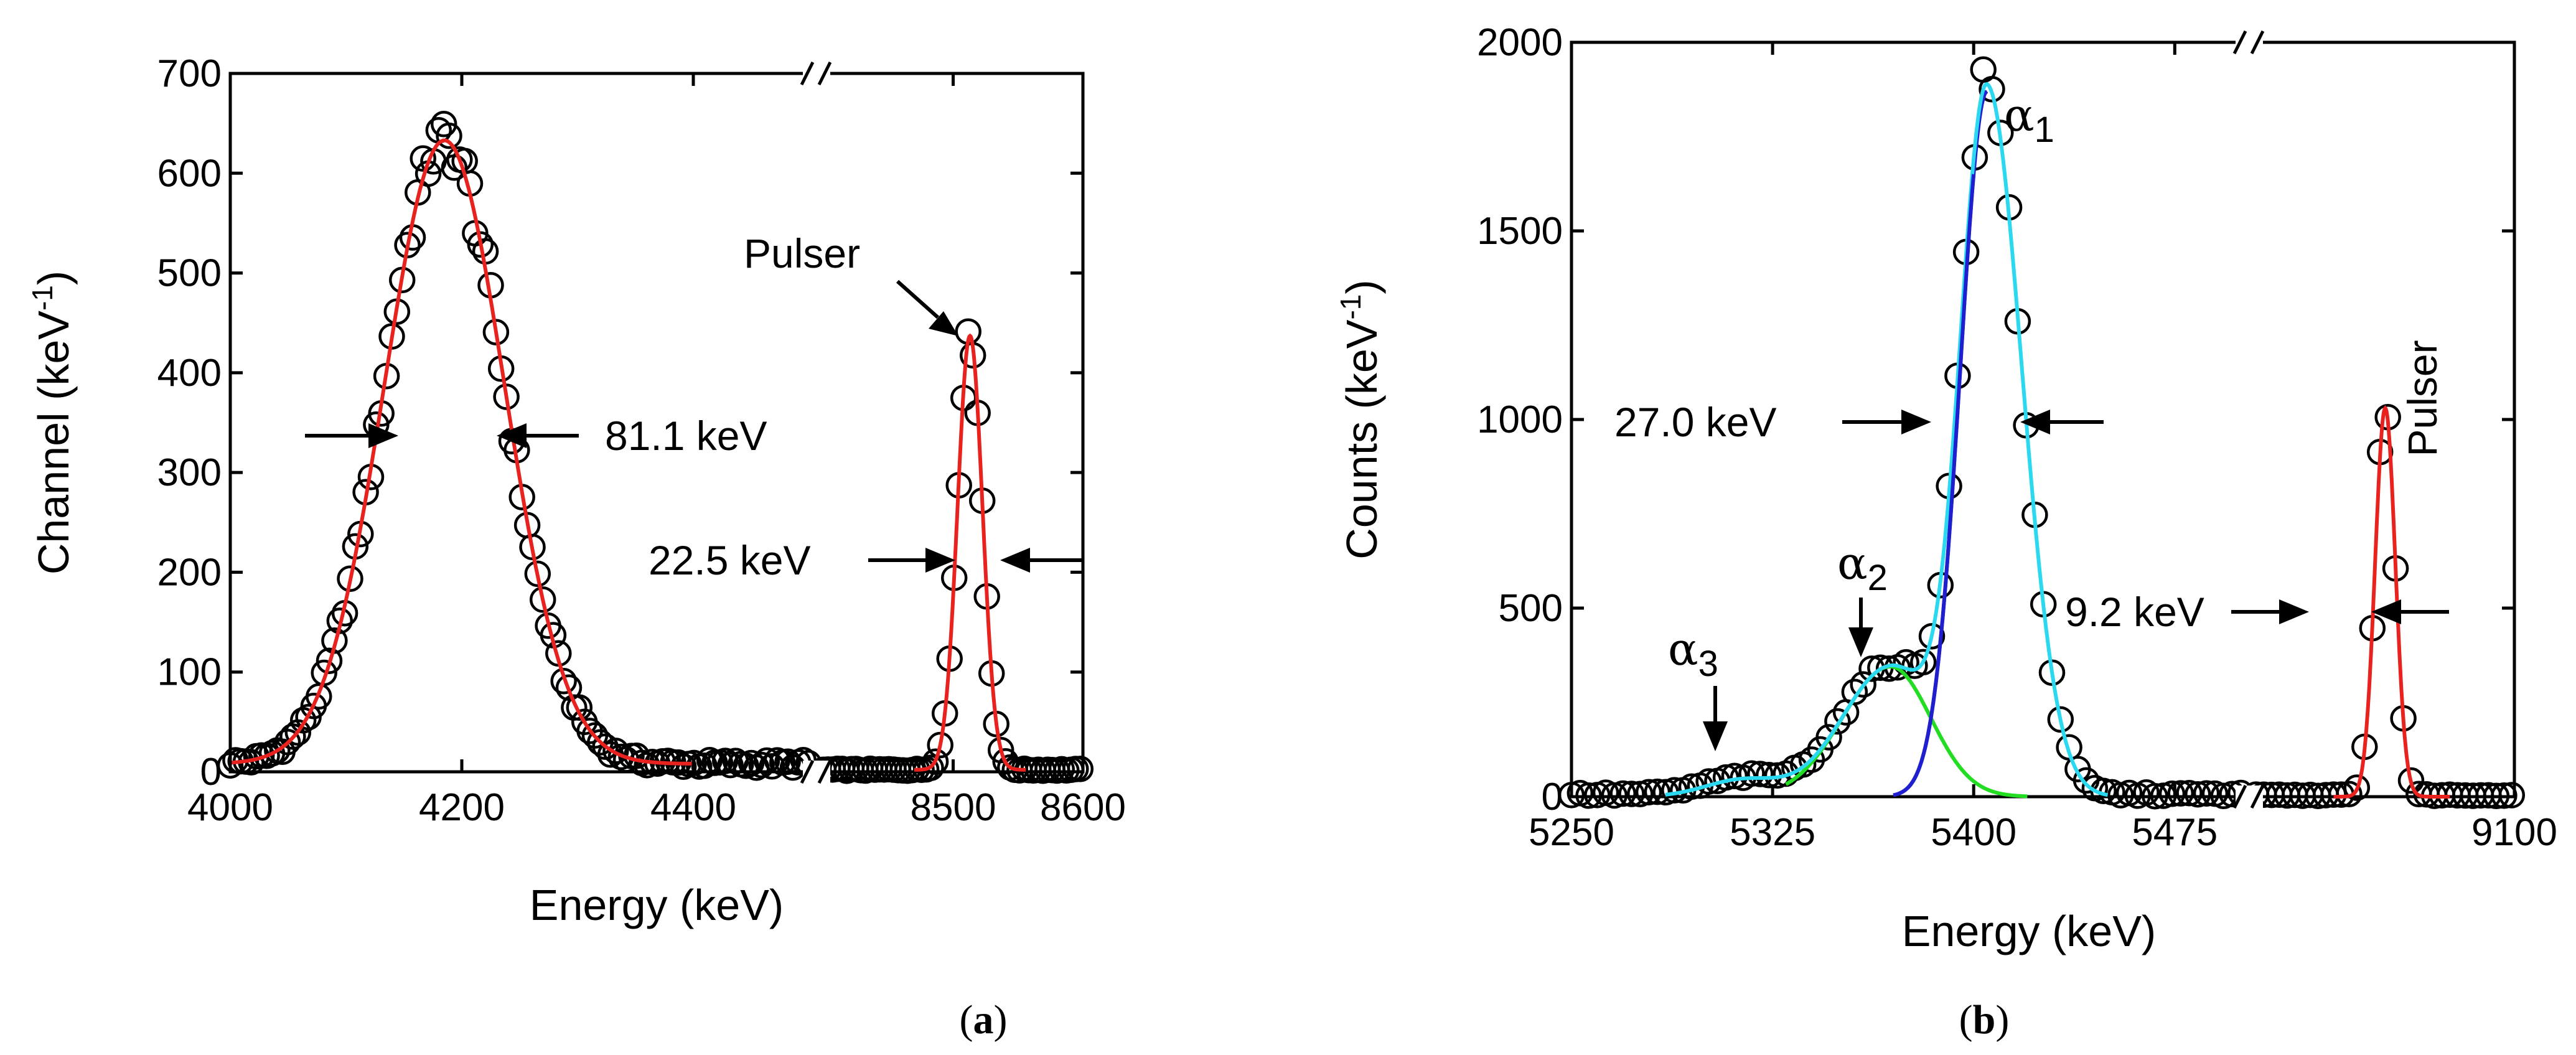 The width and height of the screenshot is (2576, 1055). Describe the element at coordinates (1360, 419) in the screenshot. I see `chart-b-ylabel: Counts (keV-1)` at that location.